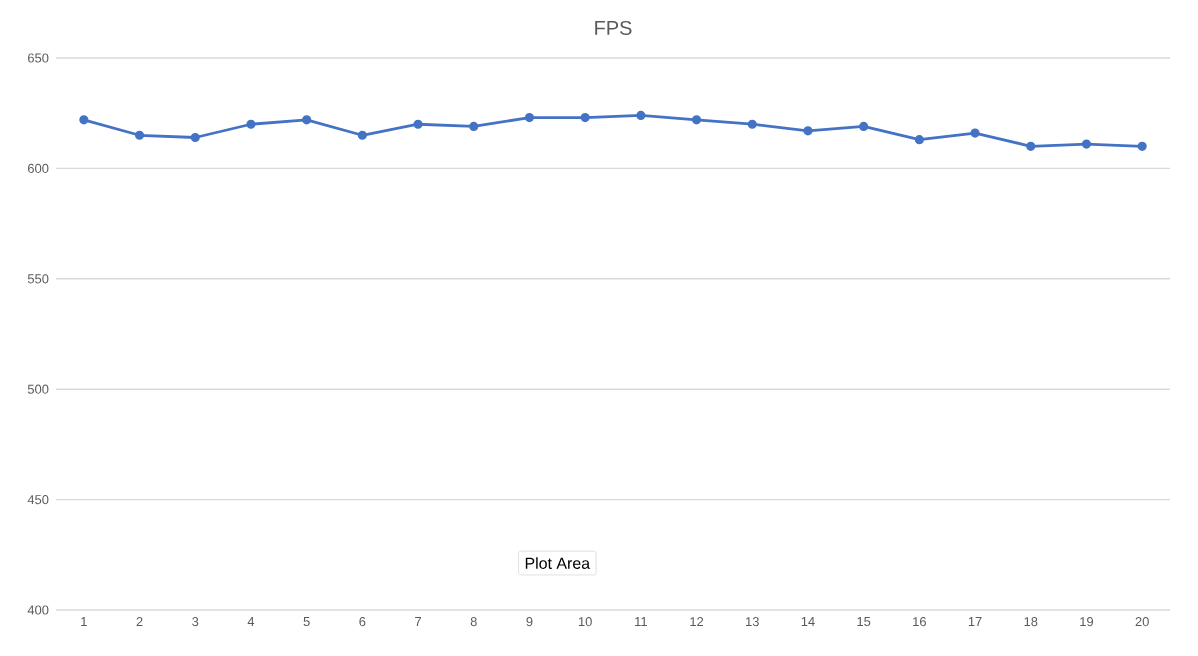 This screenshot has width=1198, height=656. Describe the element at coordinates (613, 27) in the screenshot. I see `chart-title: FPS` at that location.